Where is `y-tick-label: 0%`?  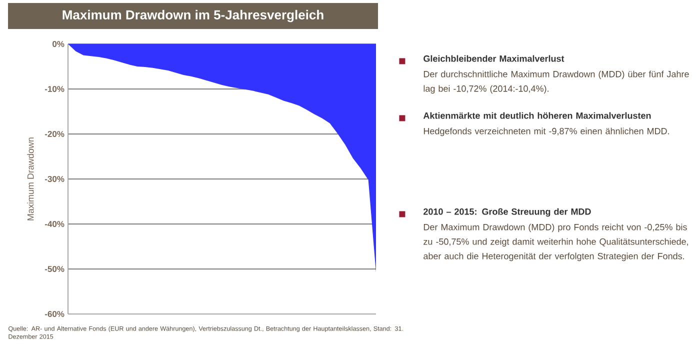
y-tick-label: 0% is located at coordinates (58, 43).